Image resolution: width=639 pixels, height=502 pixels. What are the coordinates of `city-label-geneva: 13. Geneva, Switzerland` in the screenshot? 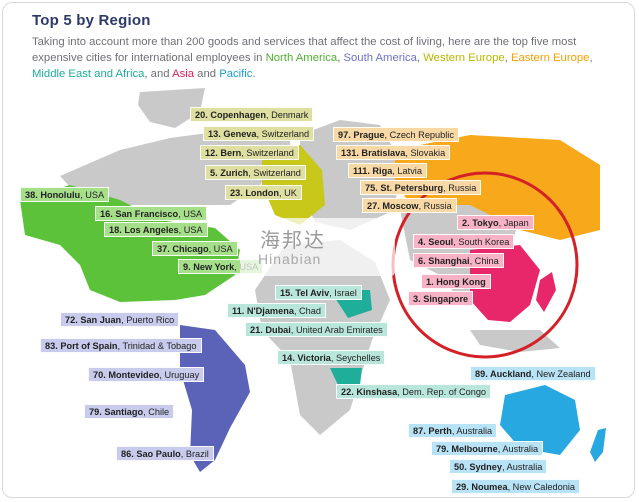 It's located at (259, 133).